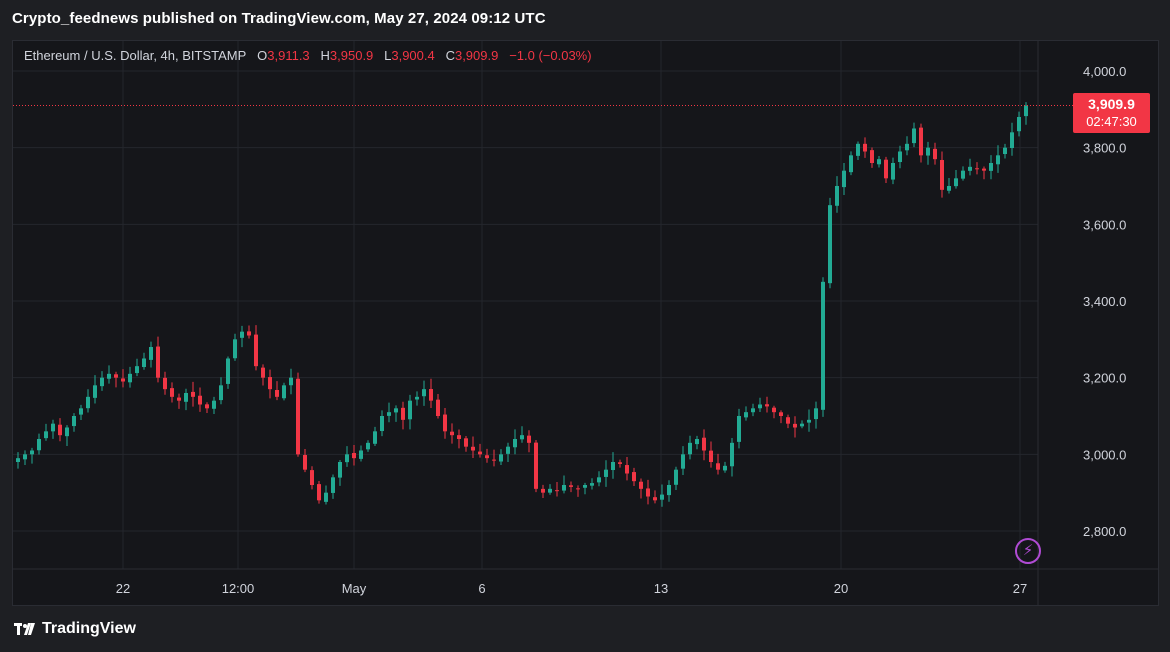  I want to click on y-tick-label: 3,600.0, so click(1104, 224).